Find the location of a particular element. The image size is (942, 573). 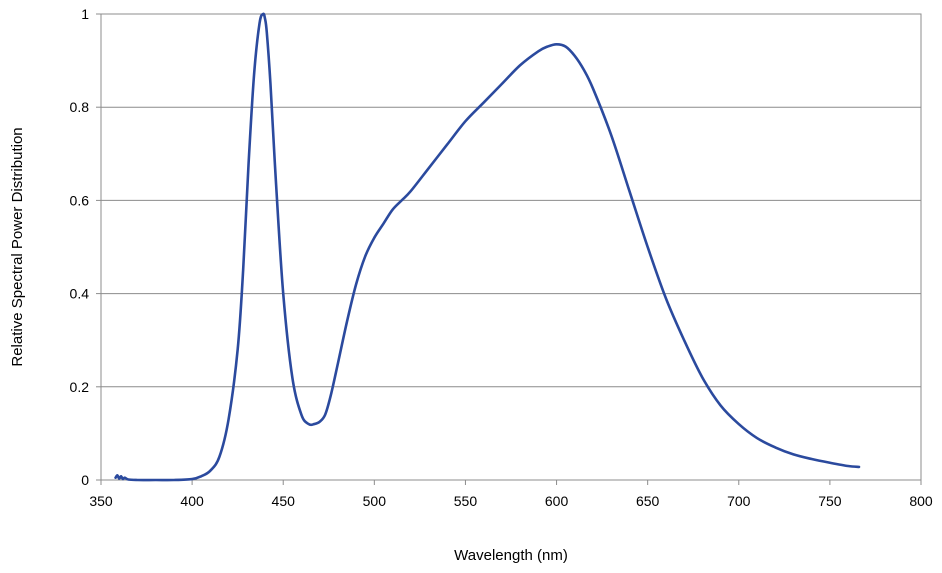

x-tick-label: 600 is located at coordinates (557, 501).